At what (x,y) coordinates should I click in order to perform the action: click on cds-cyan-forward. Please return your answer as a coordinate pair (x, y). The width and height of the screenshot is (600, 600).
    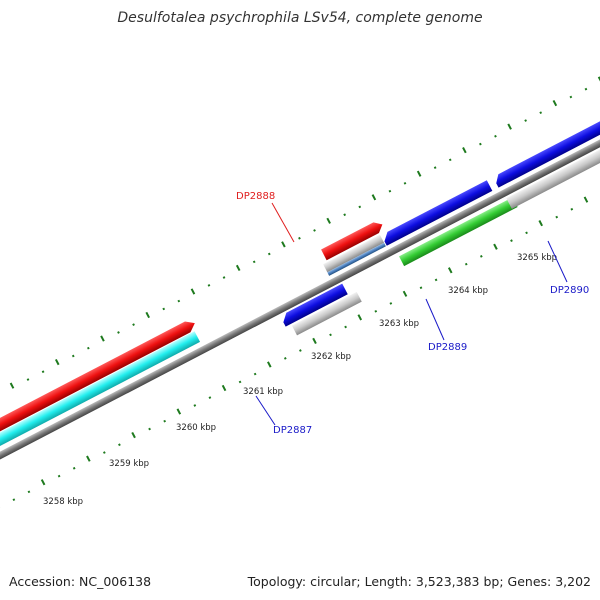
    Looking at the image, I should click on (100, 427).